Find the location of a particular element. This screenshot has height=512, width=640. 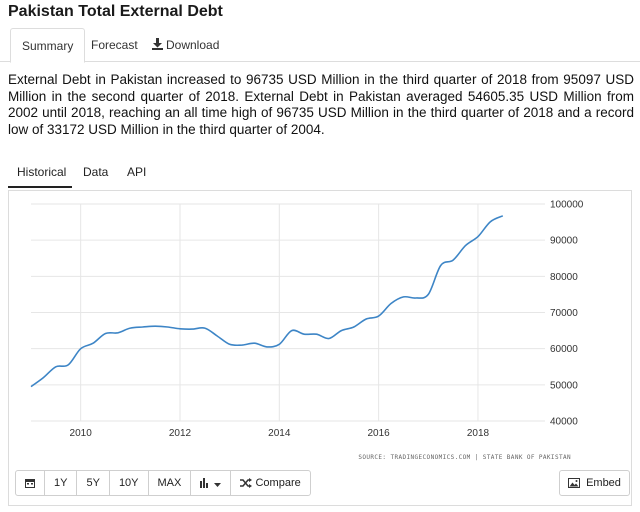

tab-download: Download is located at coordinates (185, 45).